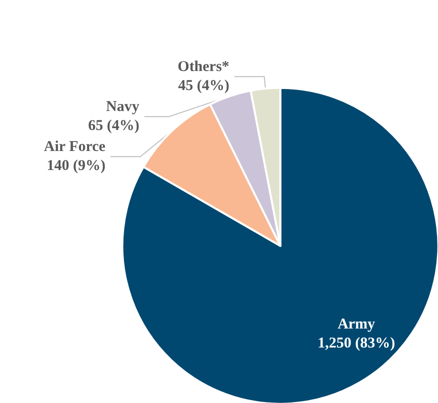 The width and height of the screenshot is (438, 403). What do you see at coordinates (204, 86) in the screenshot?
I see `data-label: 45 (4%)` at bounding box center [204, 86].